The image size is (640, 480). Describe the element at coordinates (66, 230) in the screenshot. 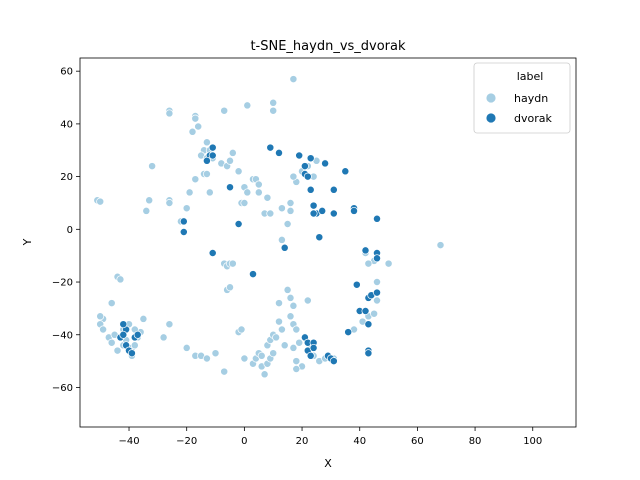

I see `y-axis-ticks: −60 −40 −20 0 20 40 60` at that location.